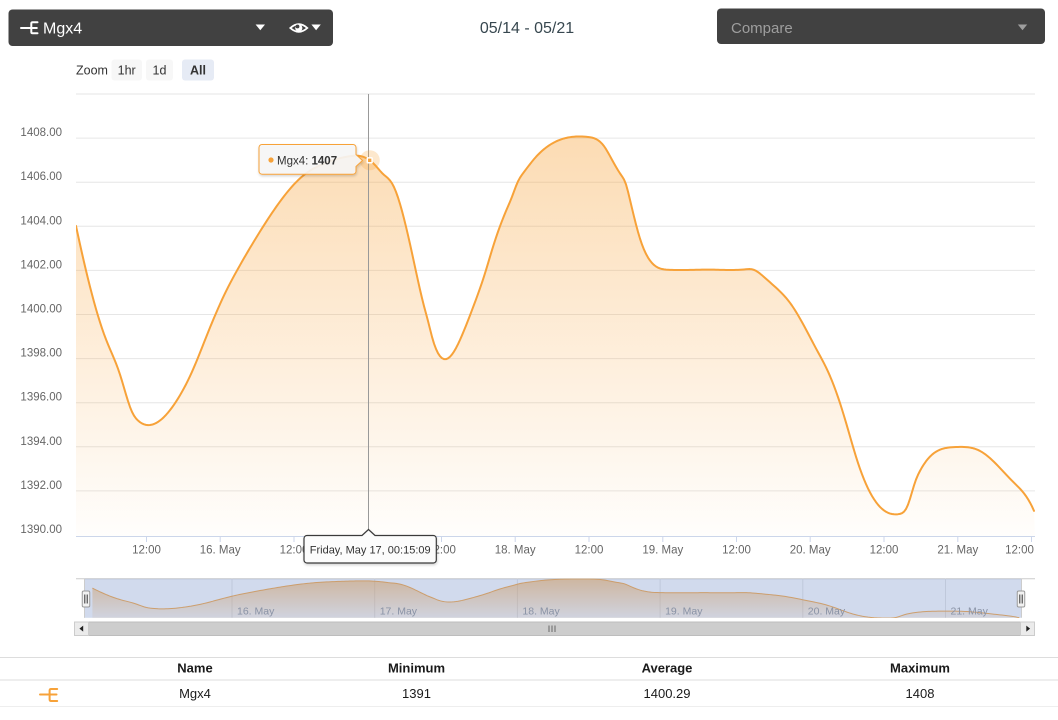 The image size is (1058, 720). I want to click on svg-text: 17. May, so click(399, 612).